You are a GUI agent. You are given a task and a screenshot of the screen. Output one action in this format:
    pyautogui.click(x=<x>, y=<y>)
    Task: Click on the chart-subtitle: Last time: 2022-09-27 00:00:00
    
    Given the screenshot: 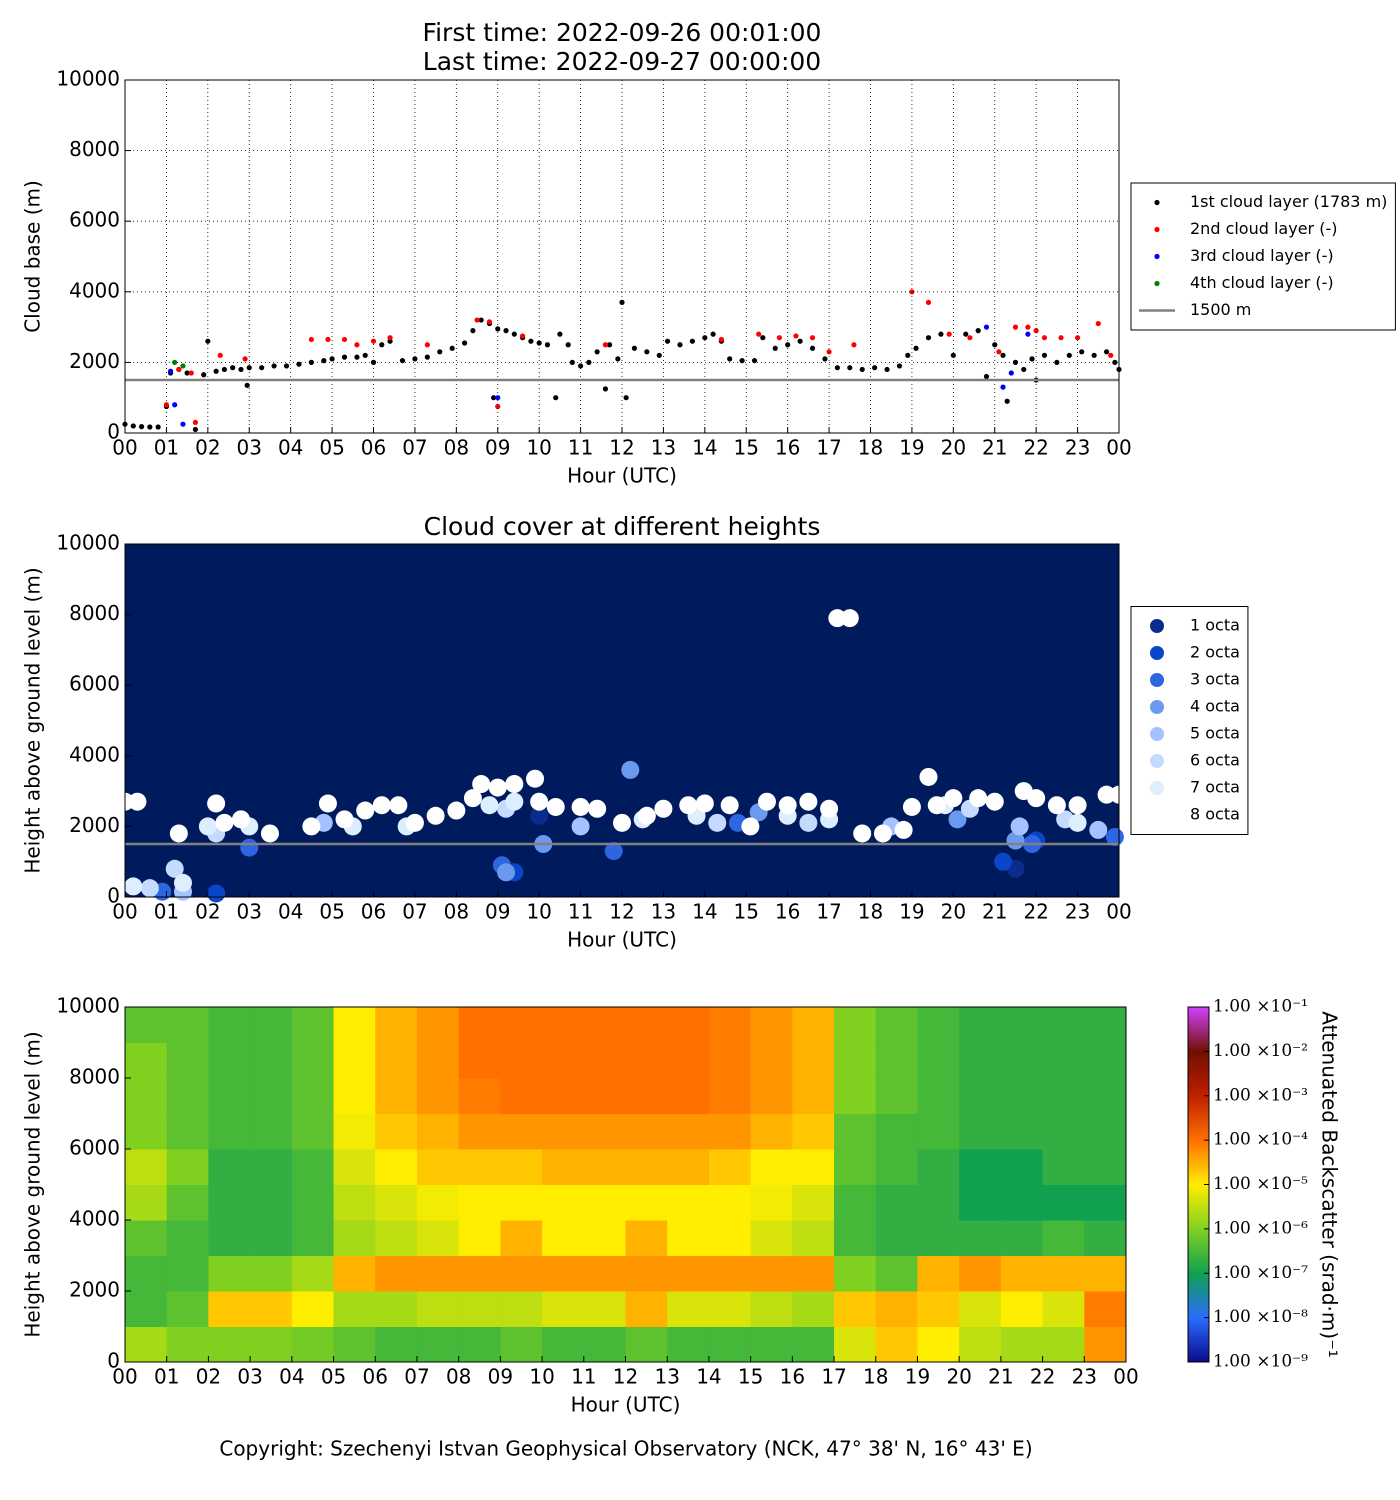 What is the action you would take?
    pyautogui.click(x=622, y=61)
    